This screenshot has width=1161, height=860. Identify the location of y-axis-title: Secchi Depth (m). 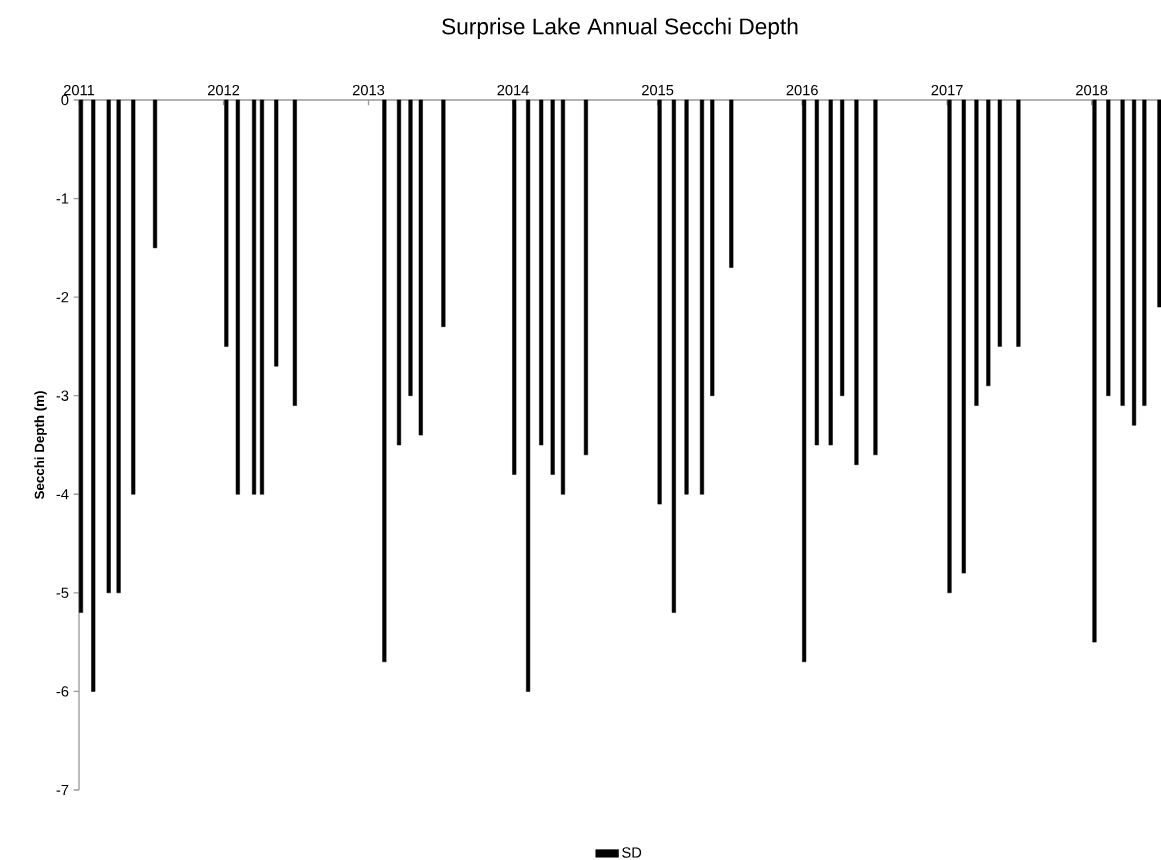
(40, 445).